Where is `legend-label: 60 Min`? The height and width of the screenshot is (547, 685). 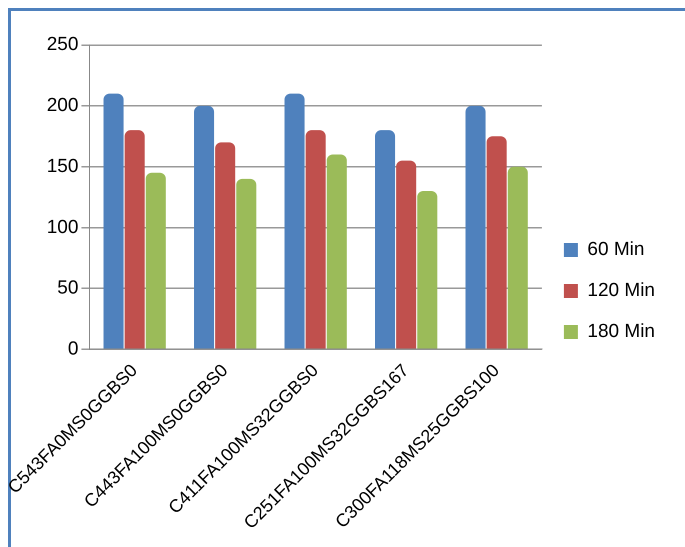
legend-label: 60 Min is located at coordinates (615, 249).